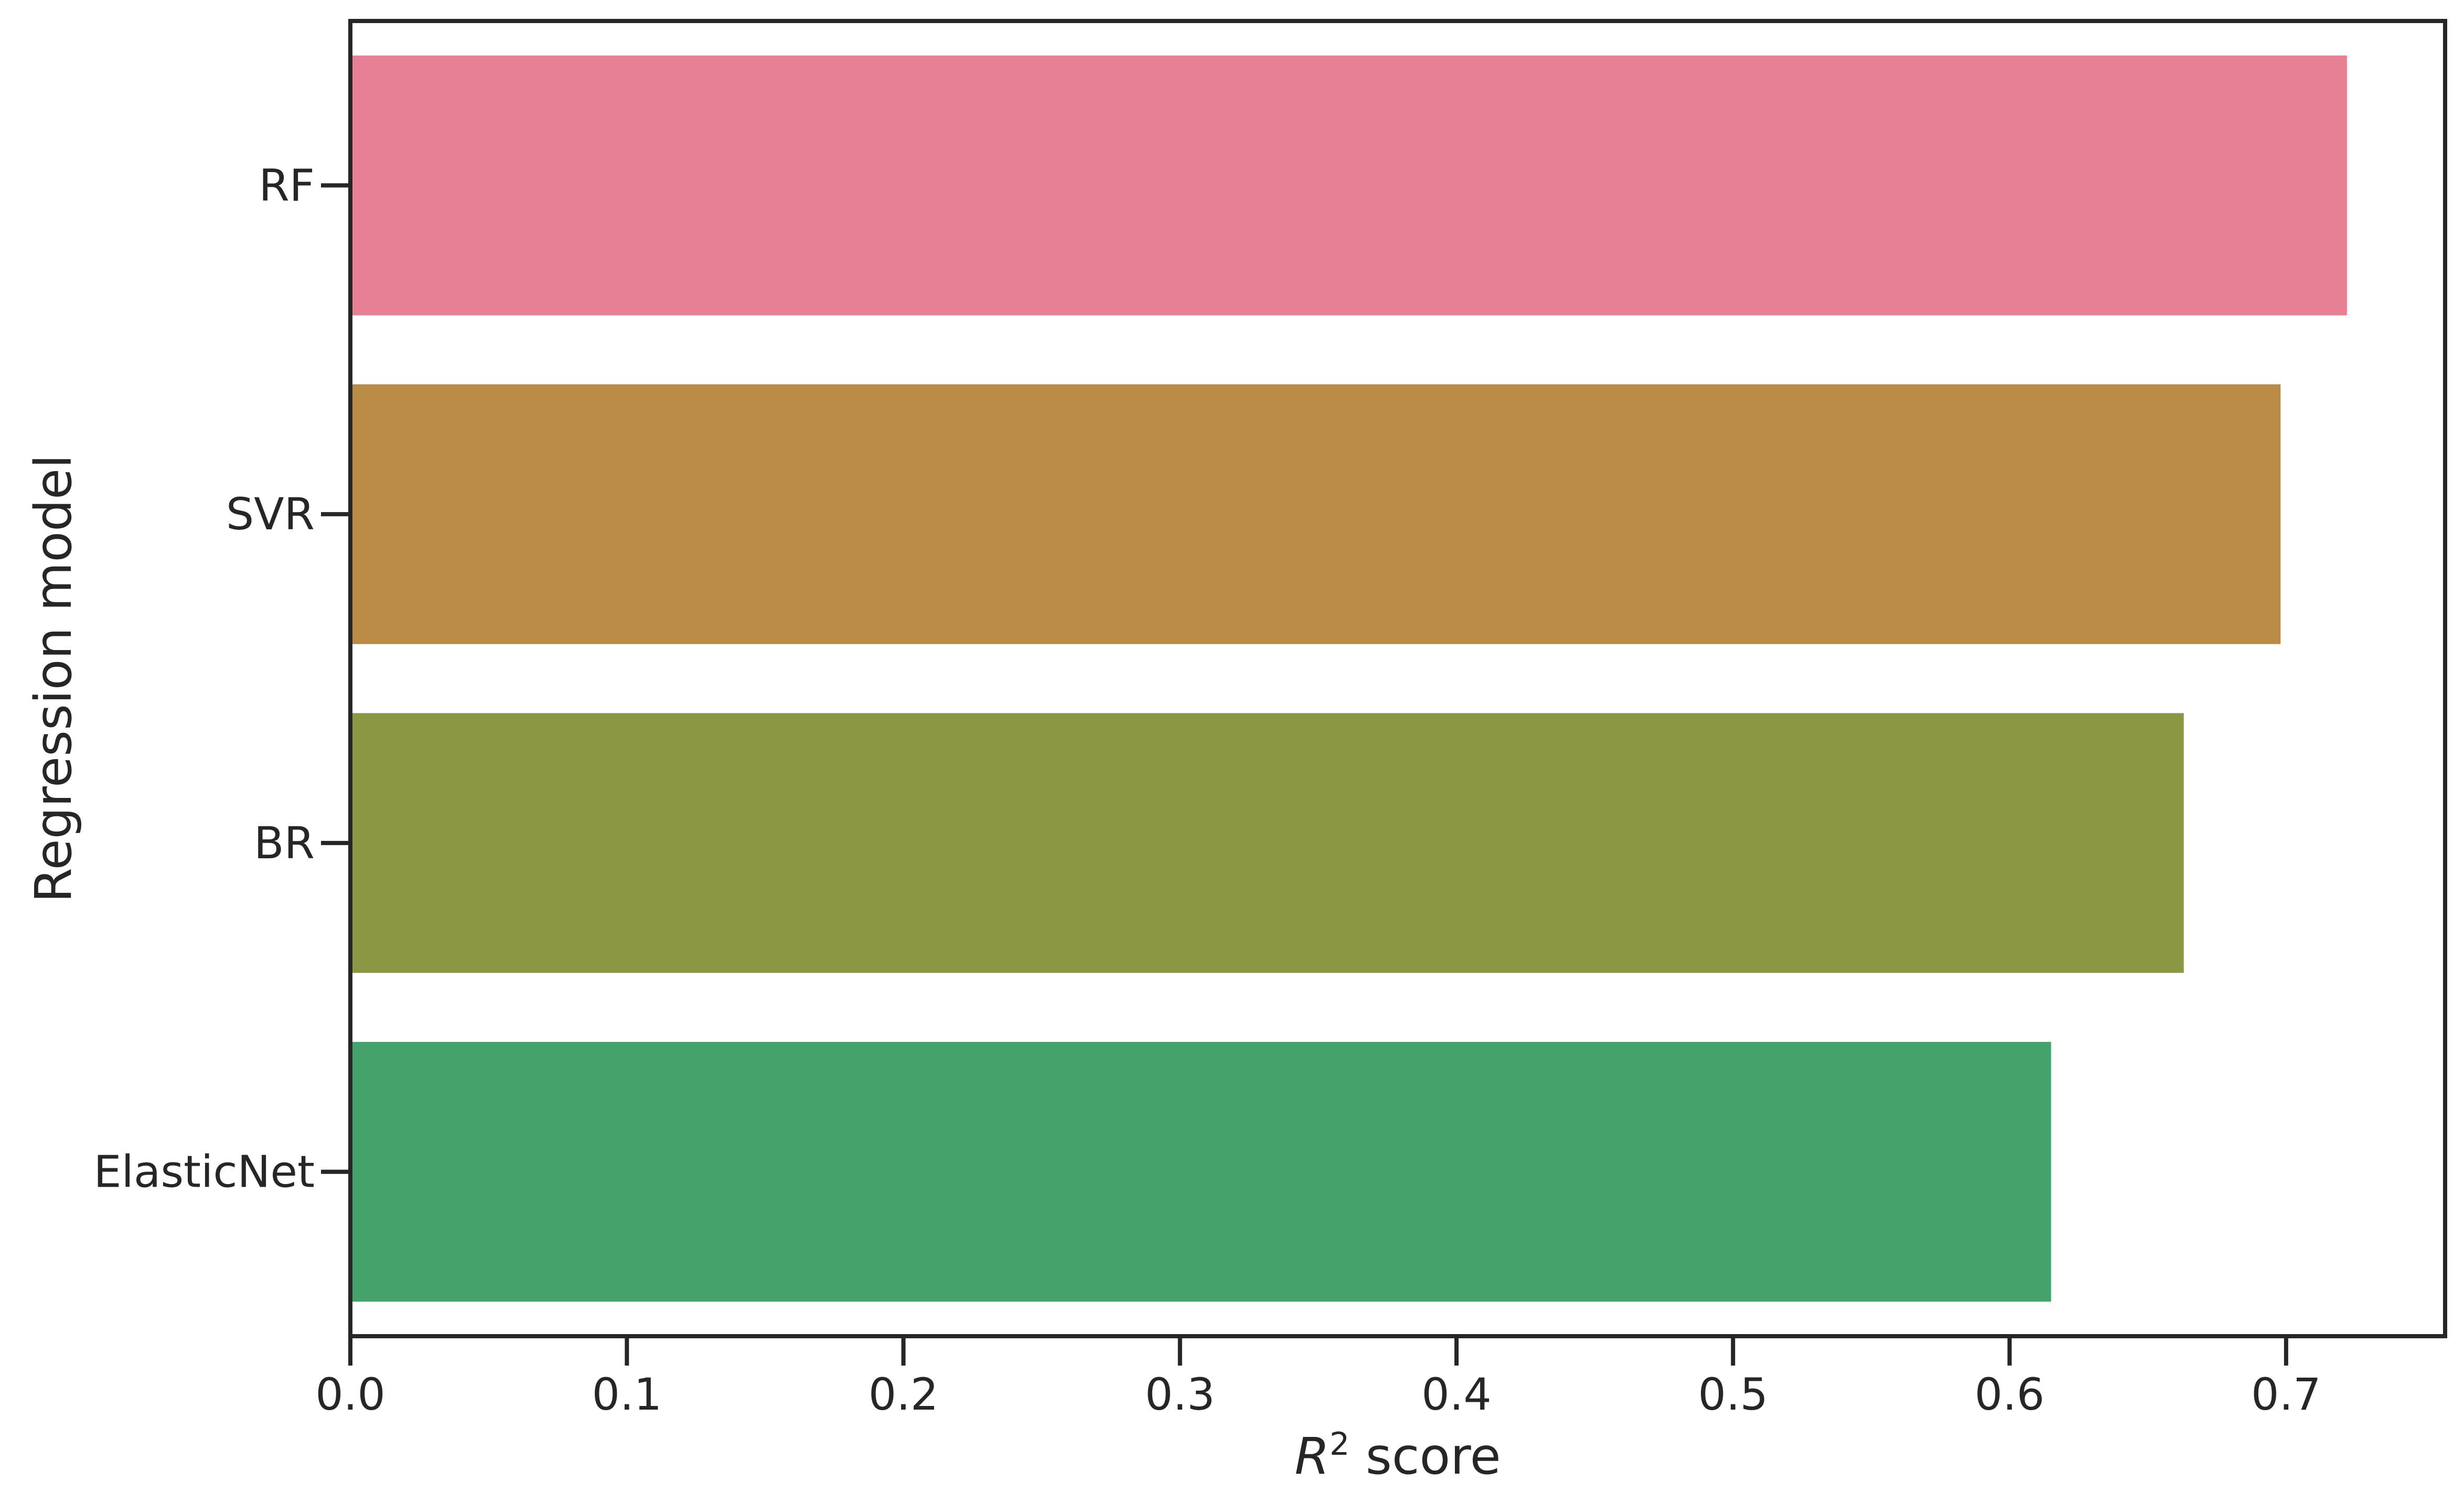 The height and width of the screenshot is (1492, 2464). Describe the element at coordinates (2286, 1394) in the screenshot. I see `x-tick-label: 0.7` at that location.